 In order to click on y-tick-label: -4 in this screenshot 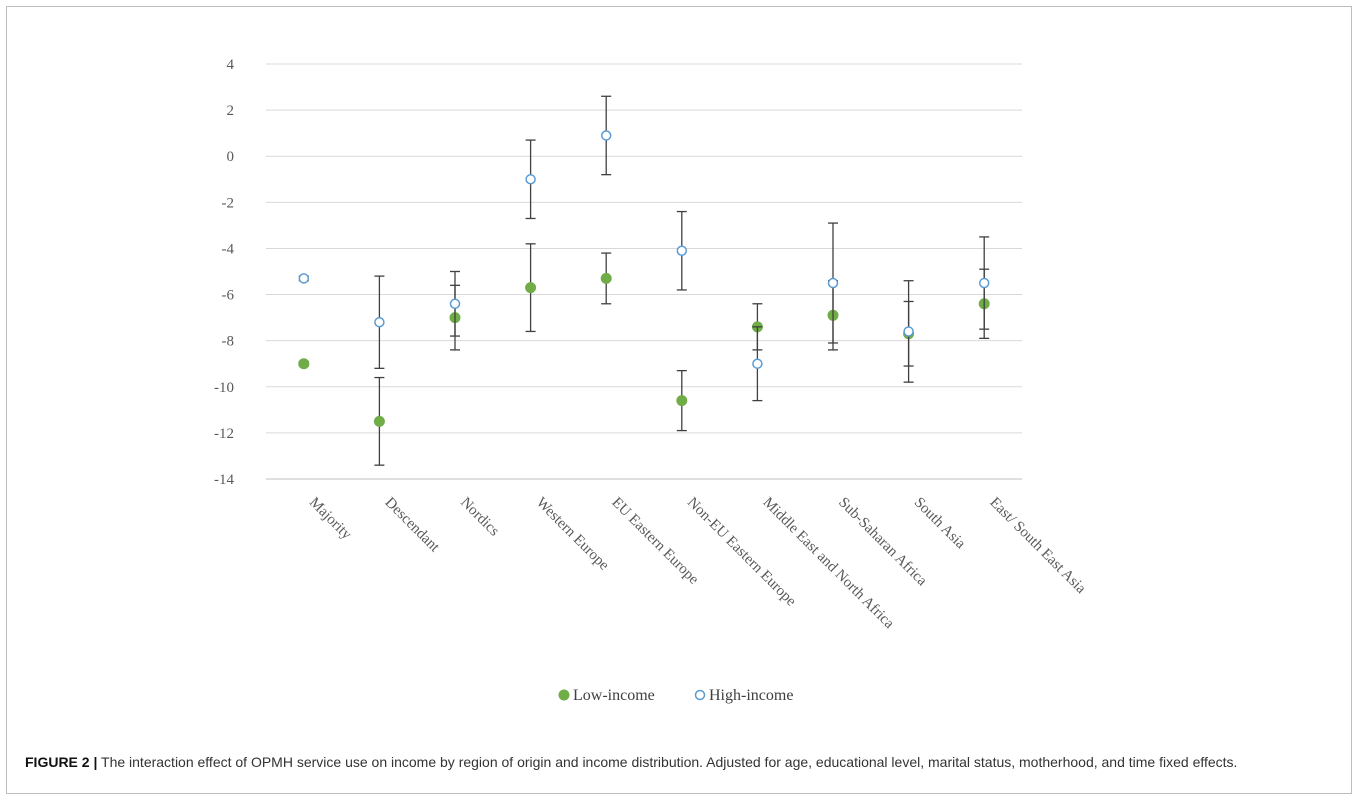, I will do `click(228, 249)`.